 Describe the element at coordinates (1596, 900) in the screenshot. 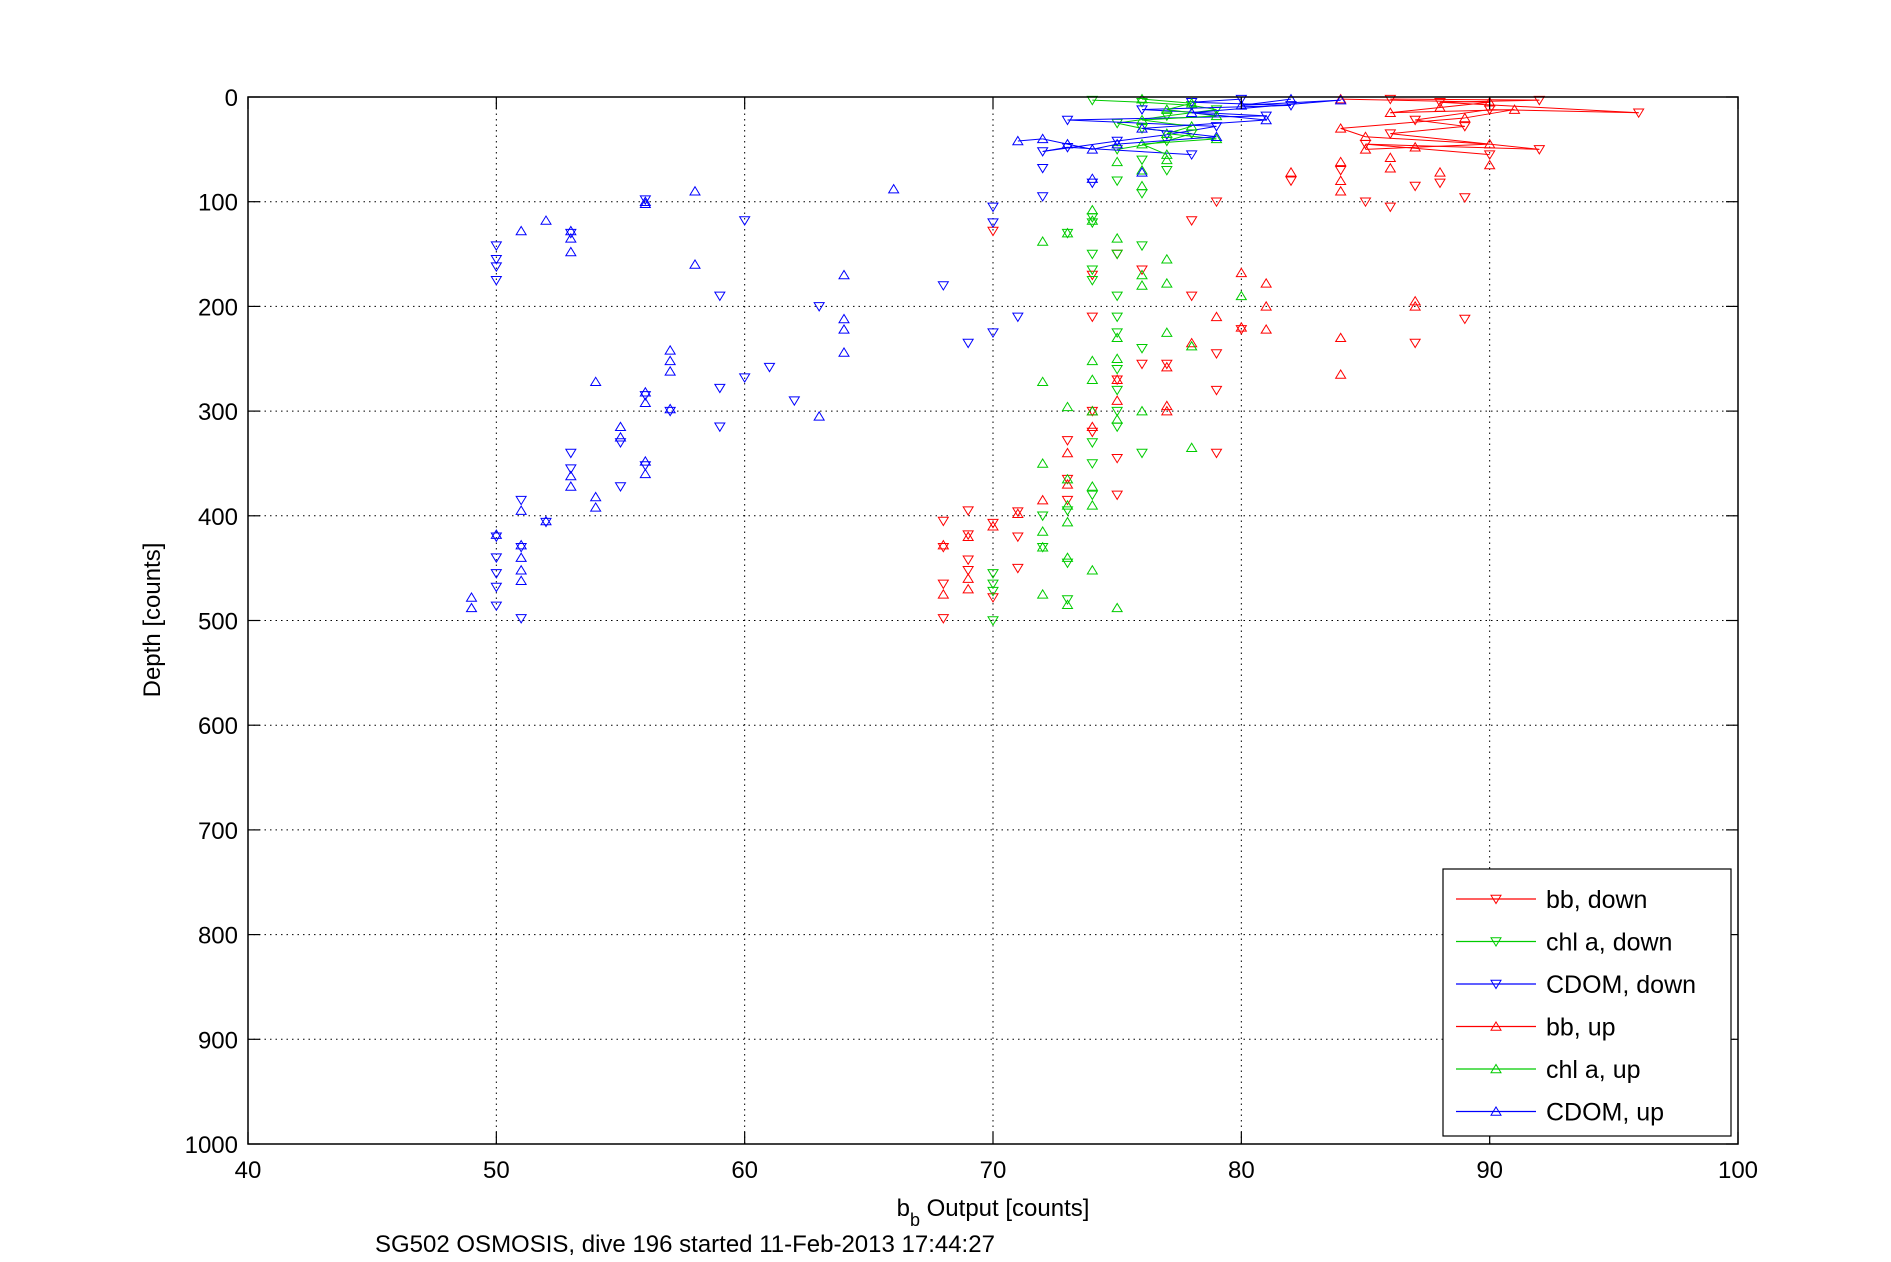

I see `legend-label: bb, down` at that location.